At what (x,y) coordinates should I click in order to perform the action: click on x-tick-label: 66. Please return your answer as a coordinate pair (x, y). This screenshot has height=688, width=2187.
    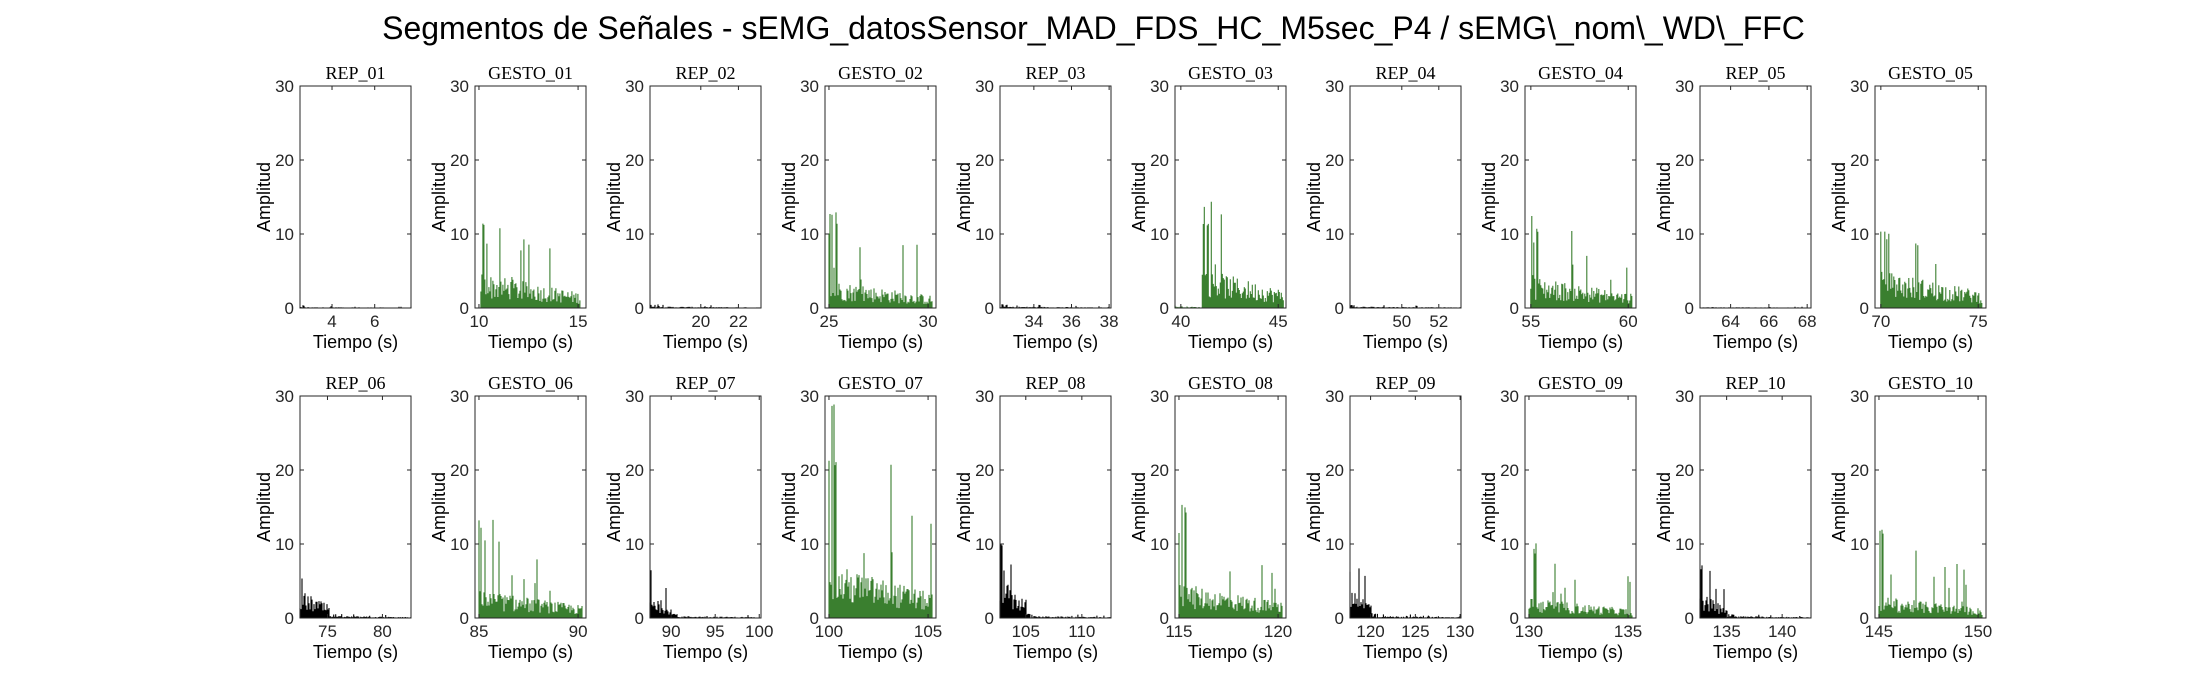
    Looking at the image, I should click on (1768, 321).